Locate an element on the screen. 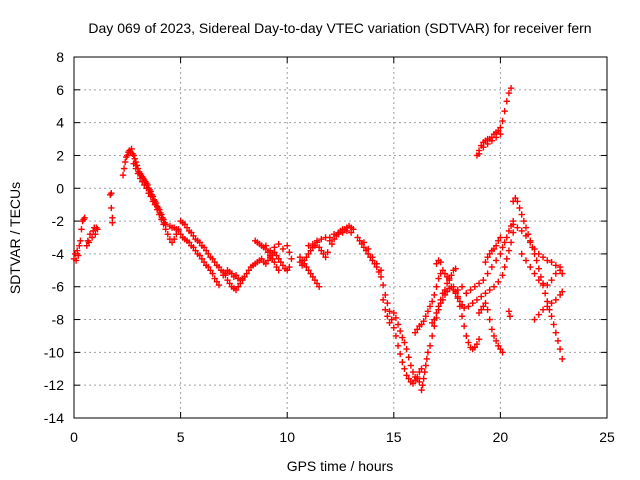 This screenshot has height=480, width=640. x-tick-label: 15 is located at coordinates (394, 437).